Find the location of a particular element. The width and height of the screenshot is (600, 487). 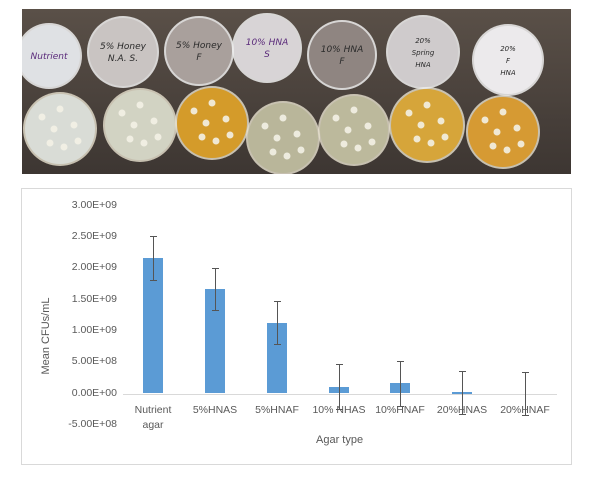

x-axis-line is located at coordinates (340, 394).